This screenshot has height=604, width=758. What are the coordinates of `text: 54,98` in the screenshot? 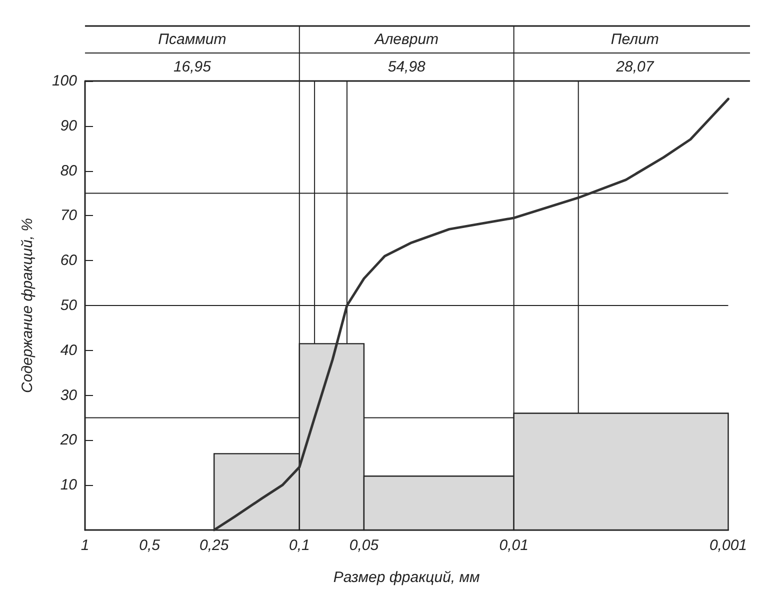 It's located at (407, 67).